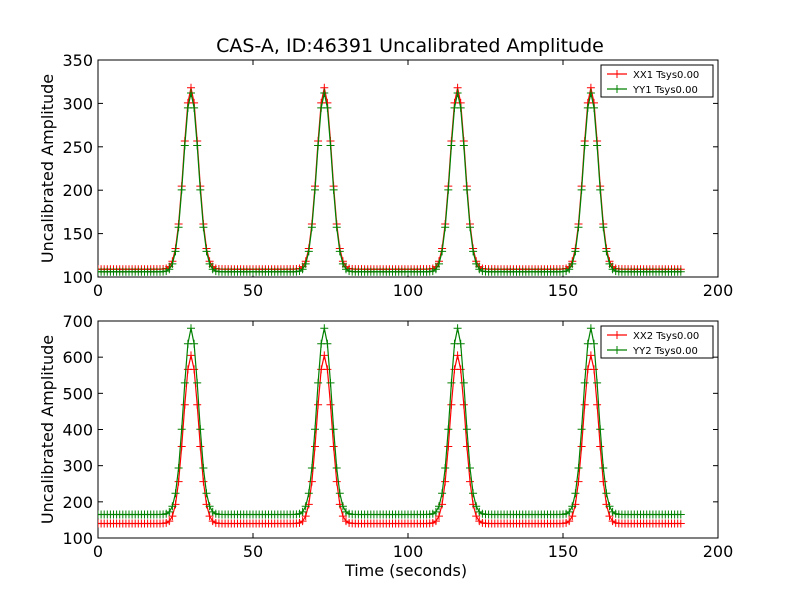  Describe the element at coordinates (77, 321) in the screenshot. I see `y-tick-label: 700` at that location.